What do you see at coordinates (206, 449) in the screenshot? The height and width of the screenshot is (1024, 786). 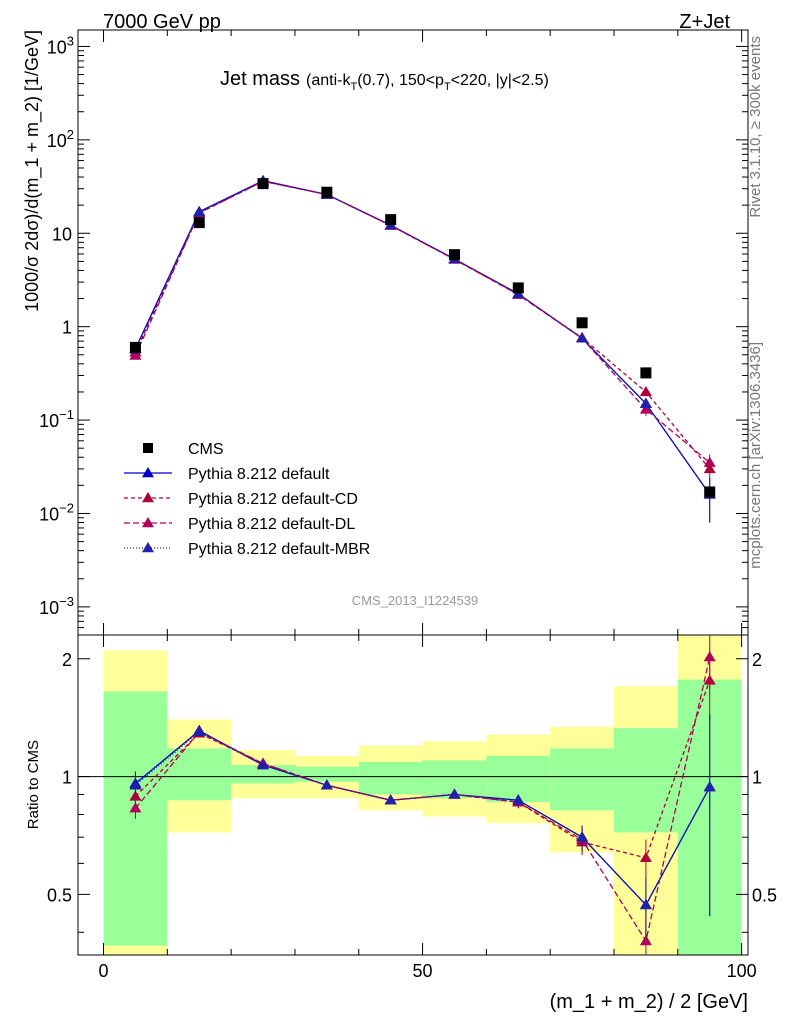 I see `legend-label-data: CMS` at bounding box center [206, 449].